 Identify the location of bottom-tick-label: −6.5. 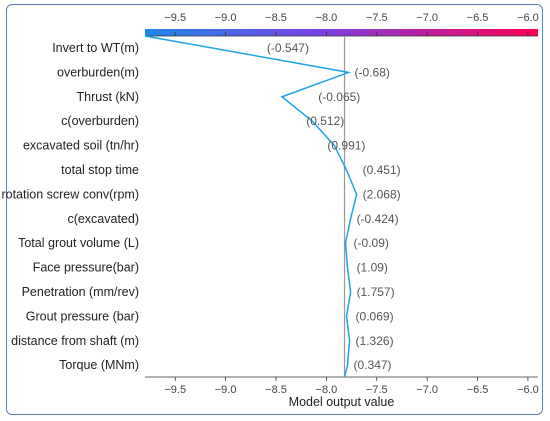
(478, 390).